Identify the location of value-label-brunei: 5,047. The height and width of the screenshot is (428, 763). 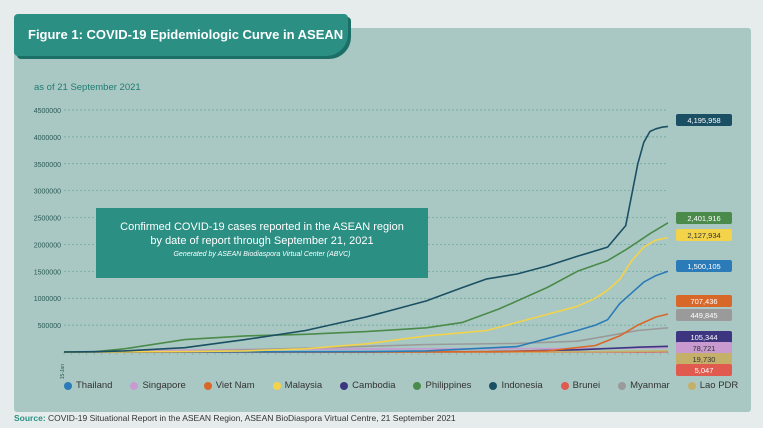
(704, 370).